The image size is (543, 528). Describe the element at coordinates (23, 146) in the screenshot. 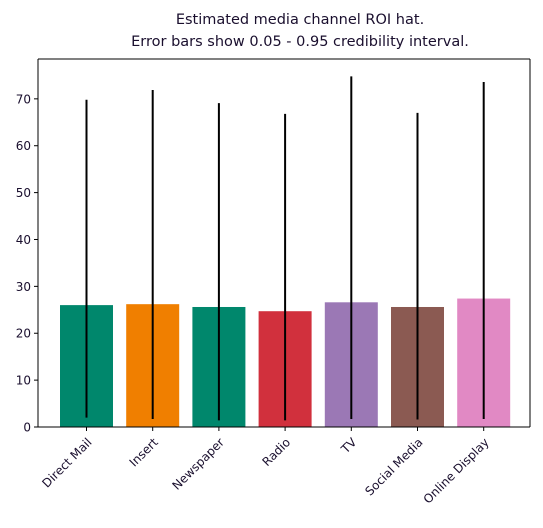

I see `y-tick-label-60: 60` at that location.